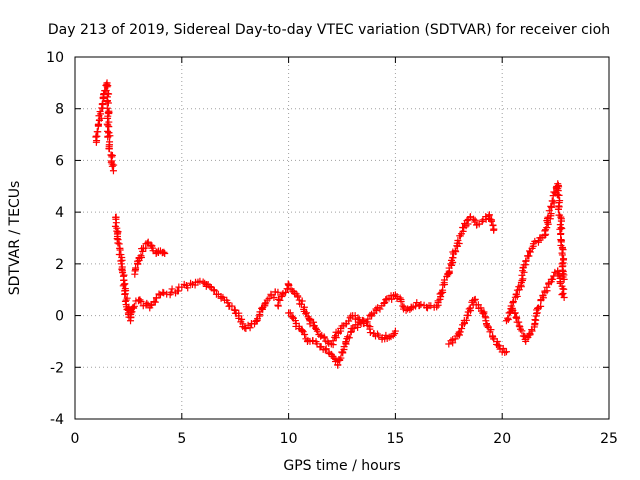 The height and width of the screenshot is (480, 640). Describe the element at coordinates (321, 336) in the screenshot. I see `data-point` at that location.